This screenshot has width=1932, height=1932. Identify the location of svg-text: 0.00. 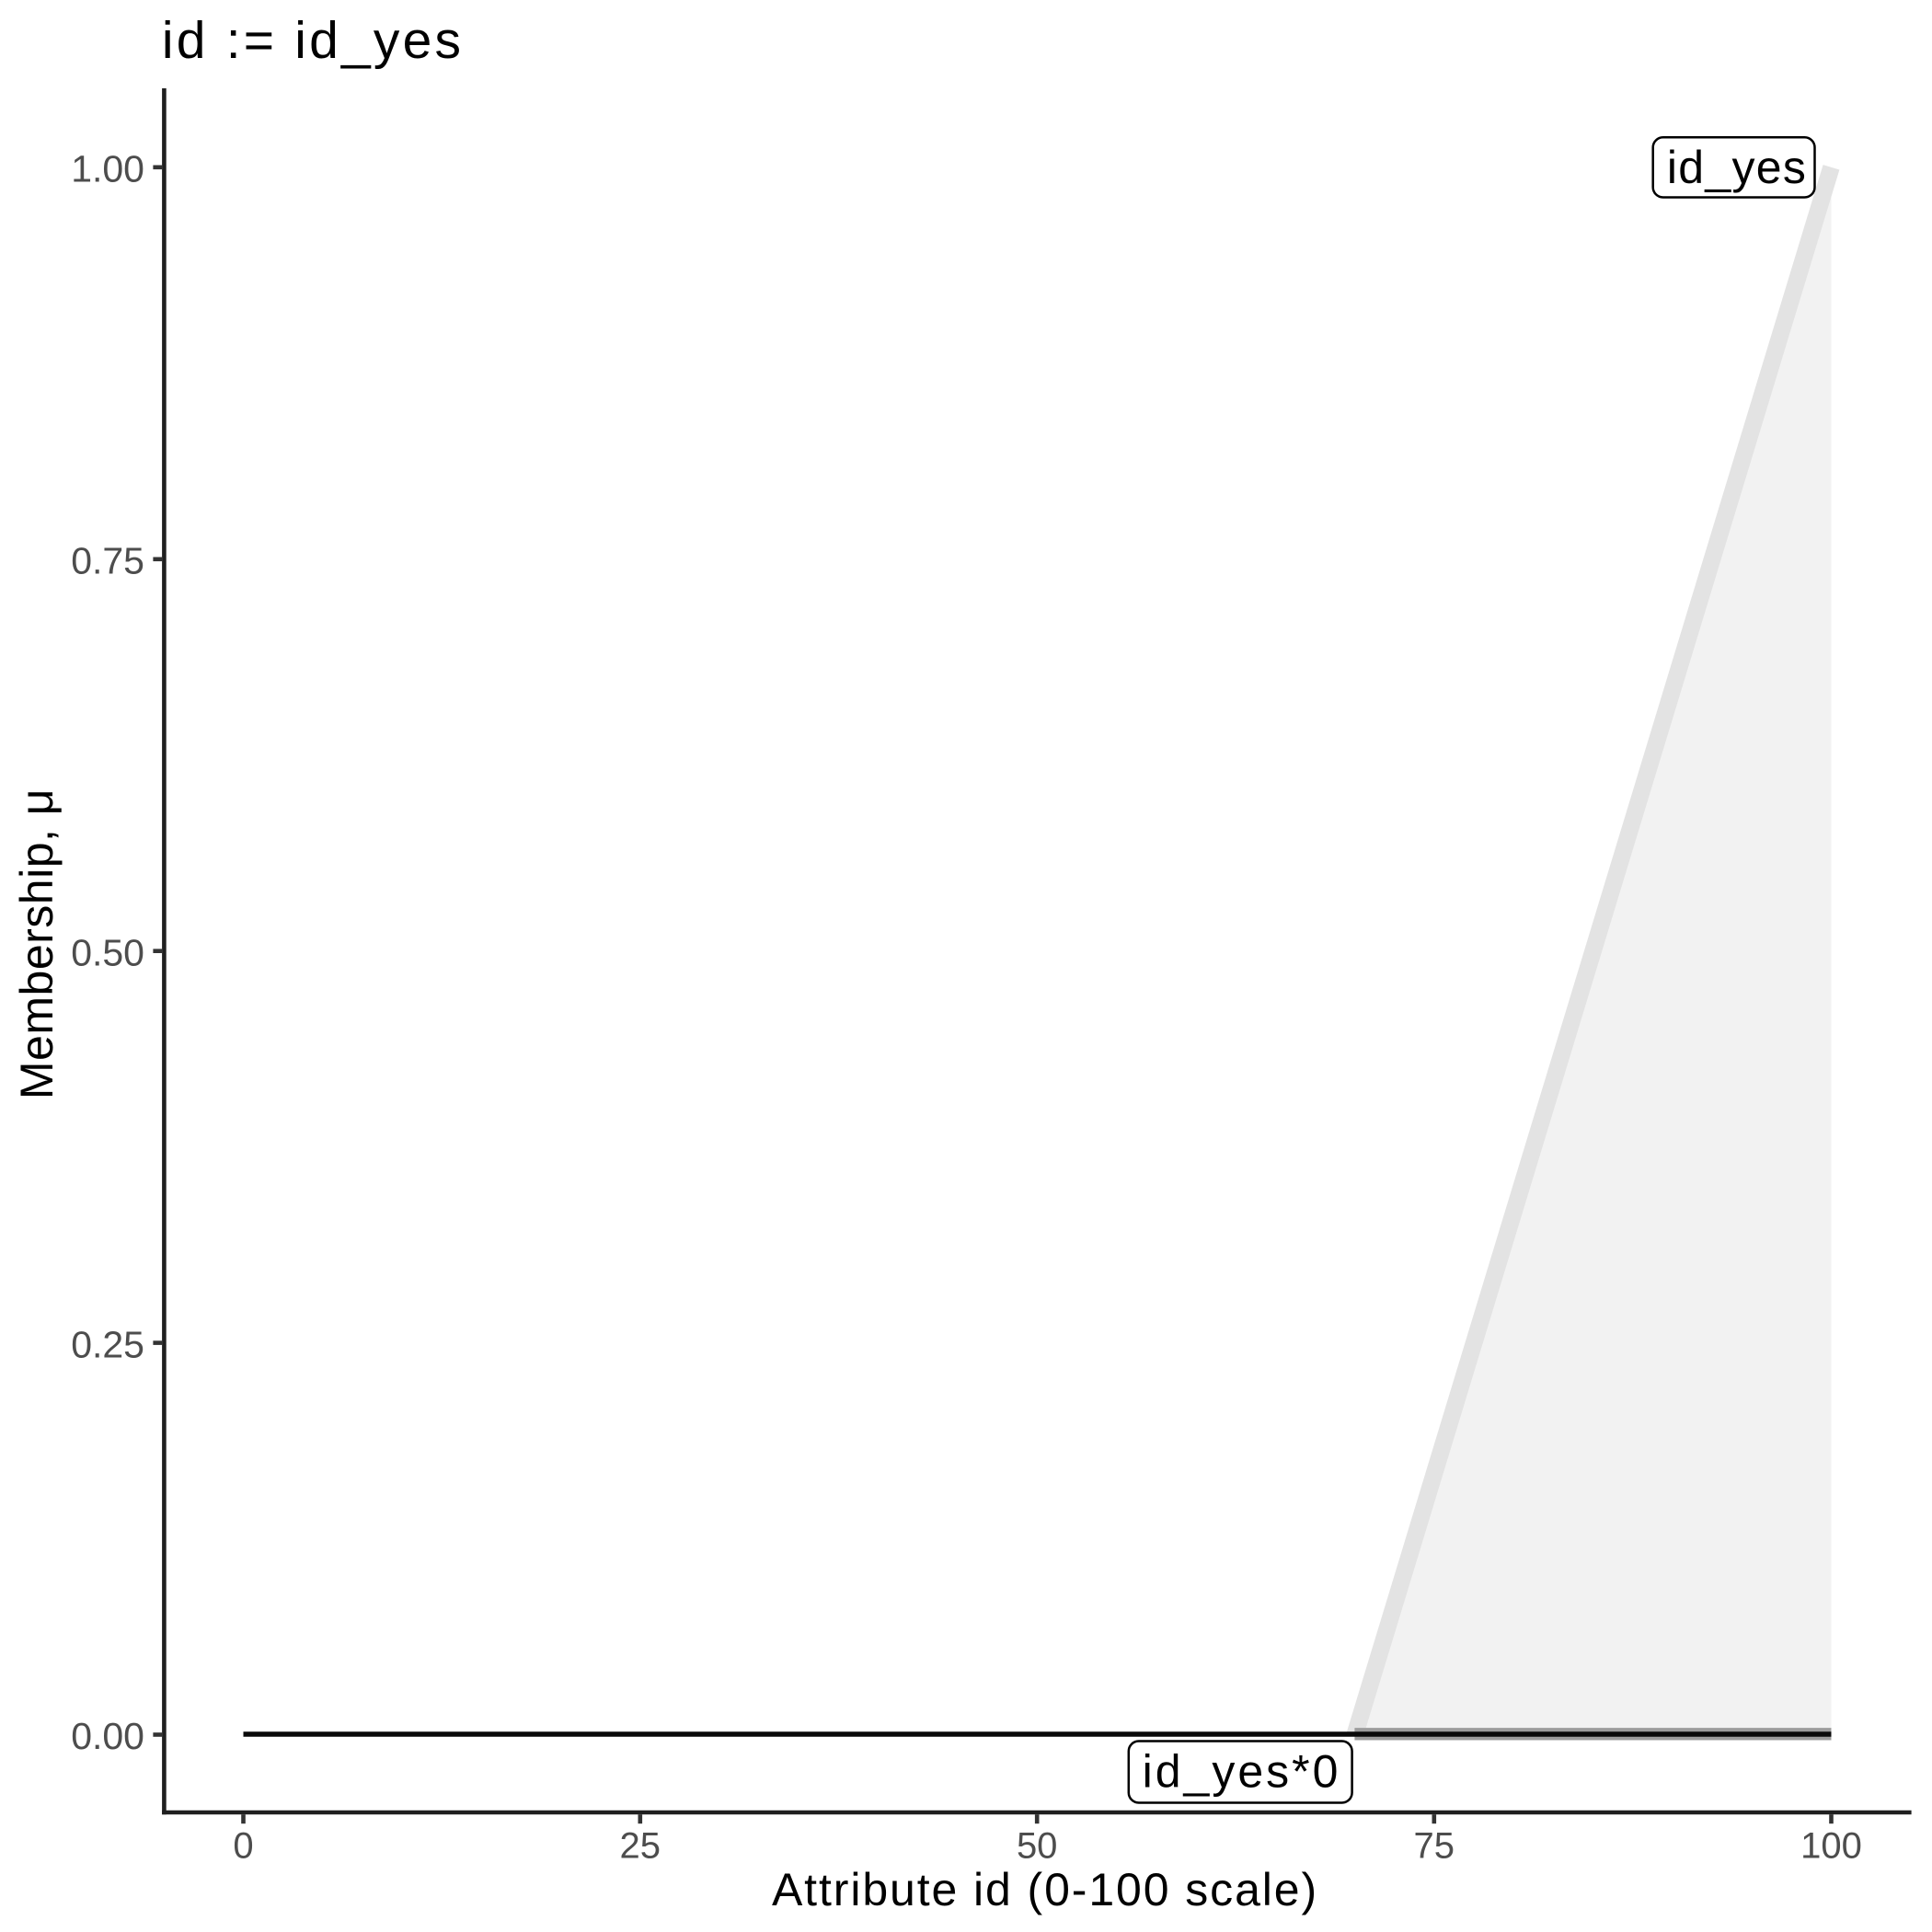
(107, 1736).